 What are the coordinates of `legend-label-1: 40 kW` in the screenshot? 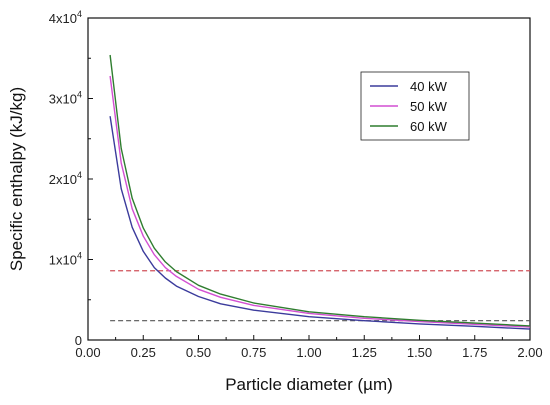 It's located at (429, 86).